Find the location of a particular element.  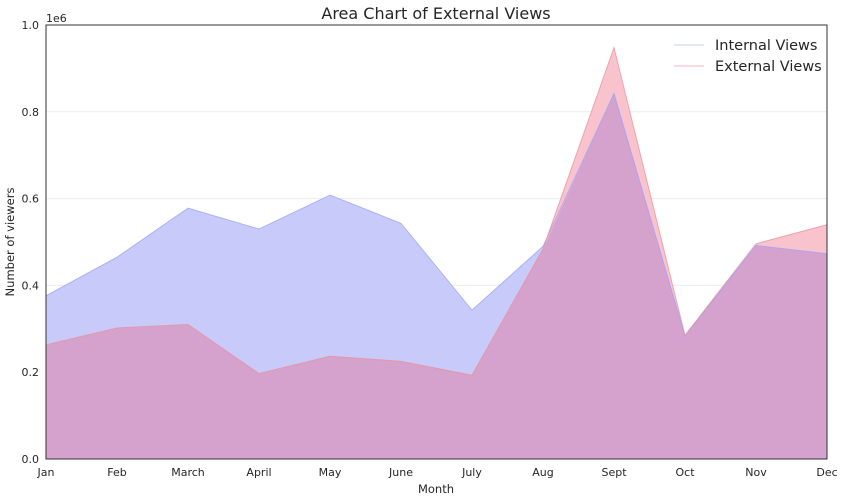

y-tick-label: 0.8 is located at coordinates (31, 112).